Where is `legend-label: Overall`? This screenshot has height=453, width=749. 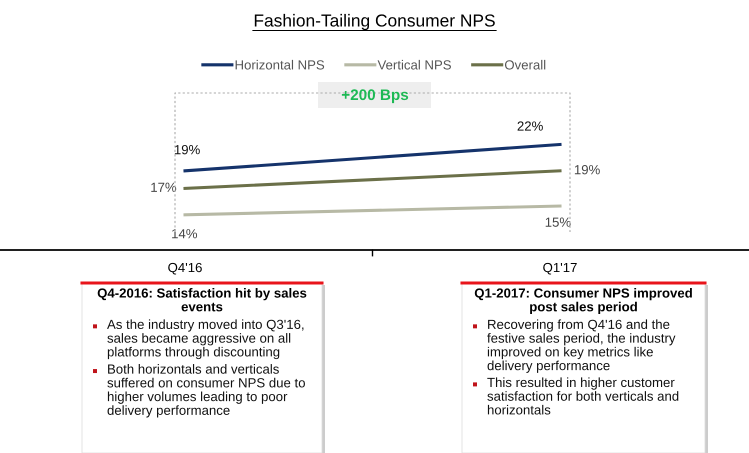
legend-label: Overall is located at coordinates (525, 65).